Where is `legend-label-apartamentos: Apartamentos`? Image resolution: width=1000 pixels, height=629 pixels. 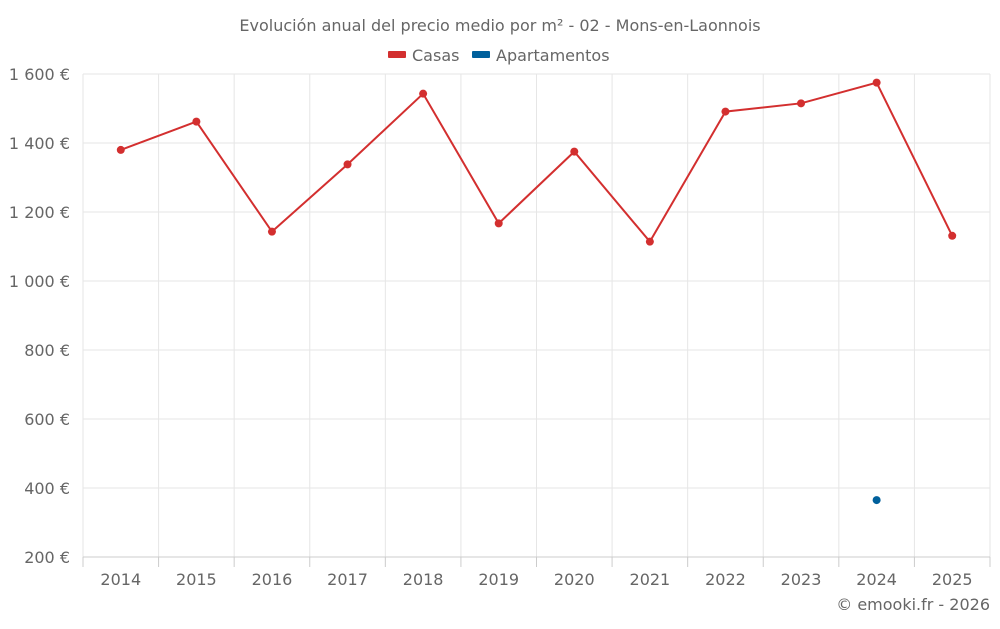 legend-label-apartamentos: Apartamentos is located at coordinates (553, 55).